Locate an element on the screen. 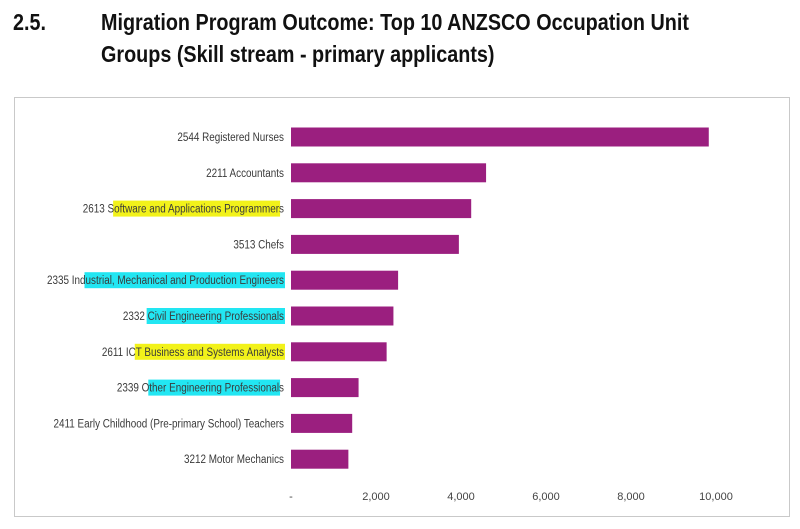 The image size is (800, 529). x-tick-label-5: 10,000 is located at coordinates (716, 497).